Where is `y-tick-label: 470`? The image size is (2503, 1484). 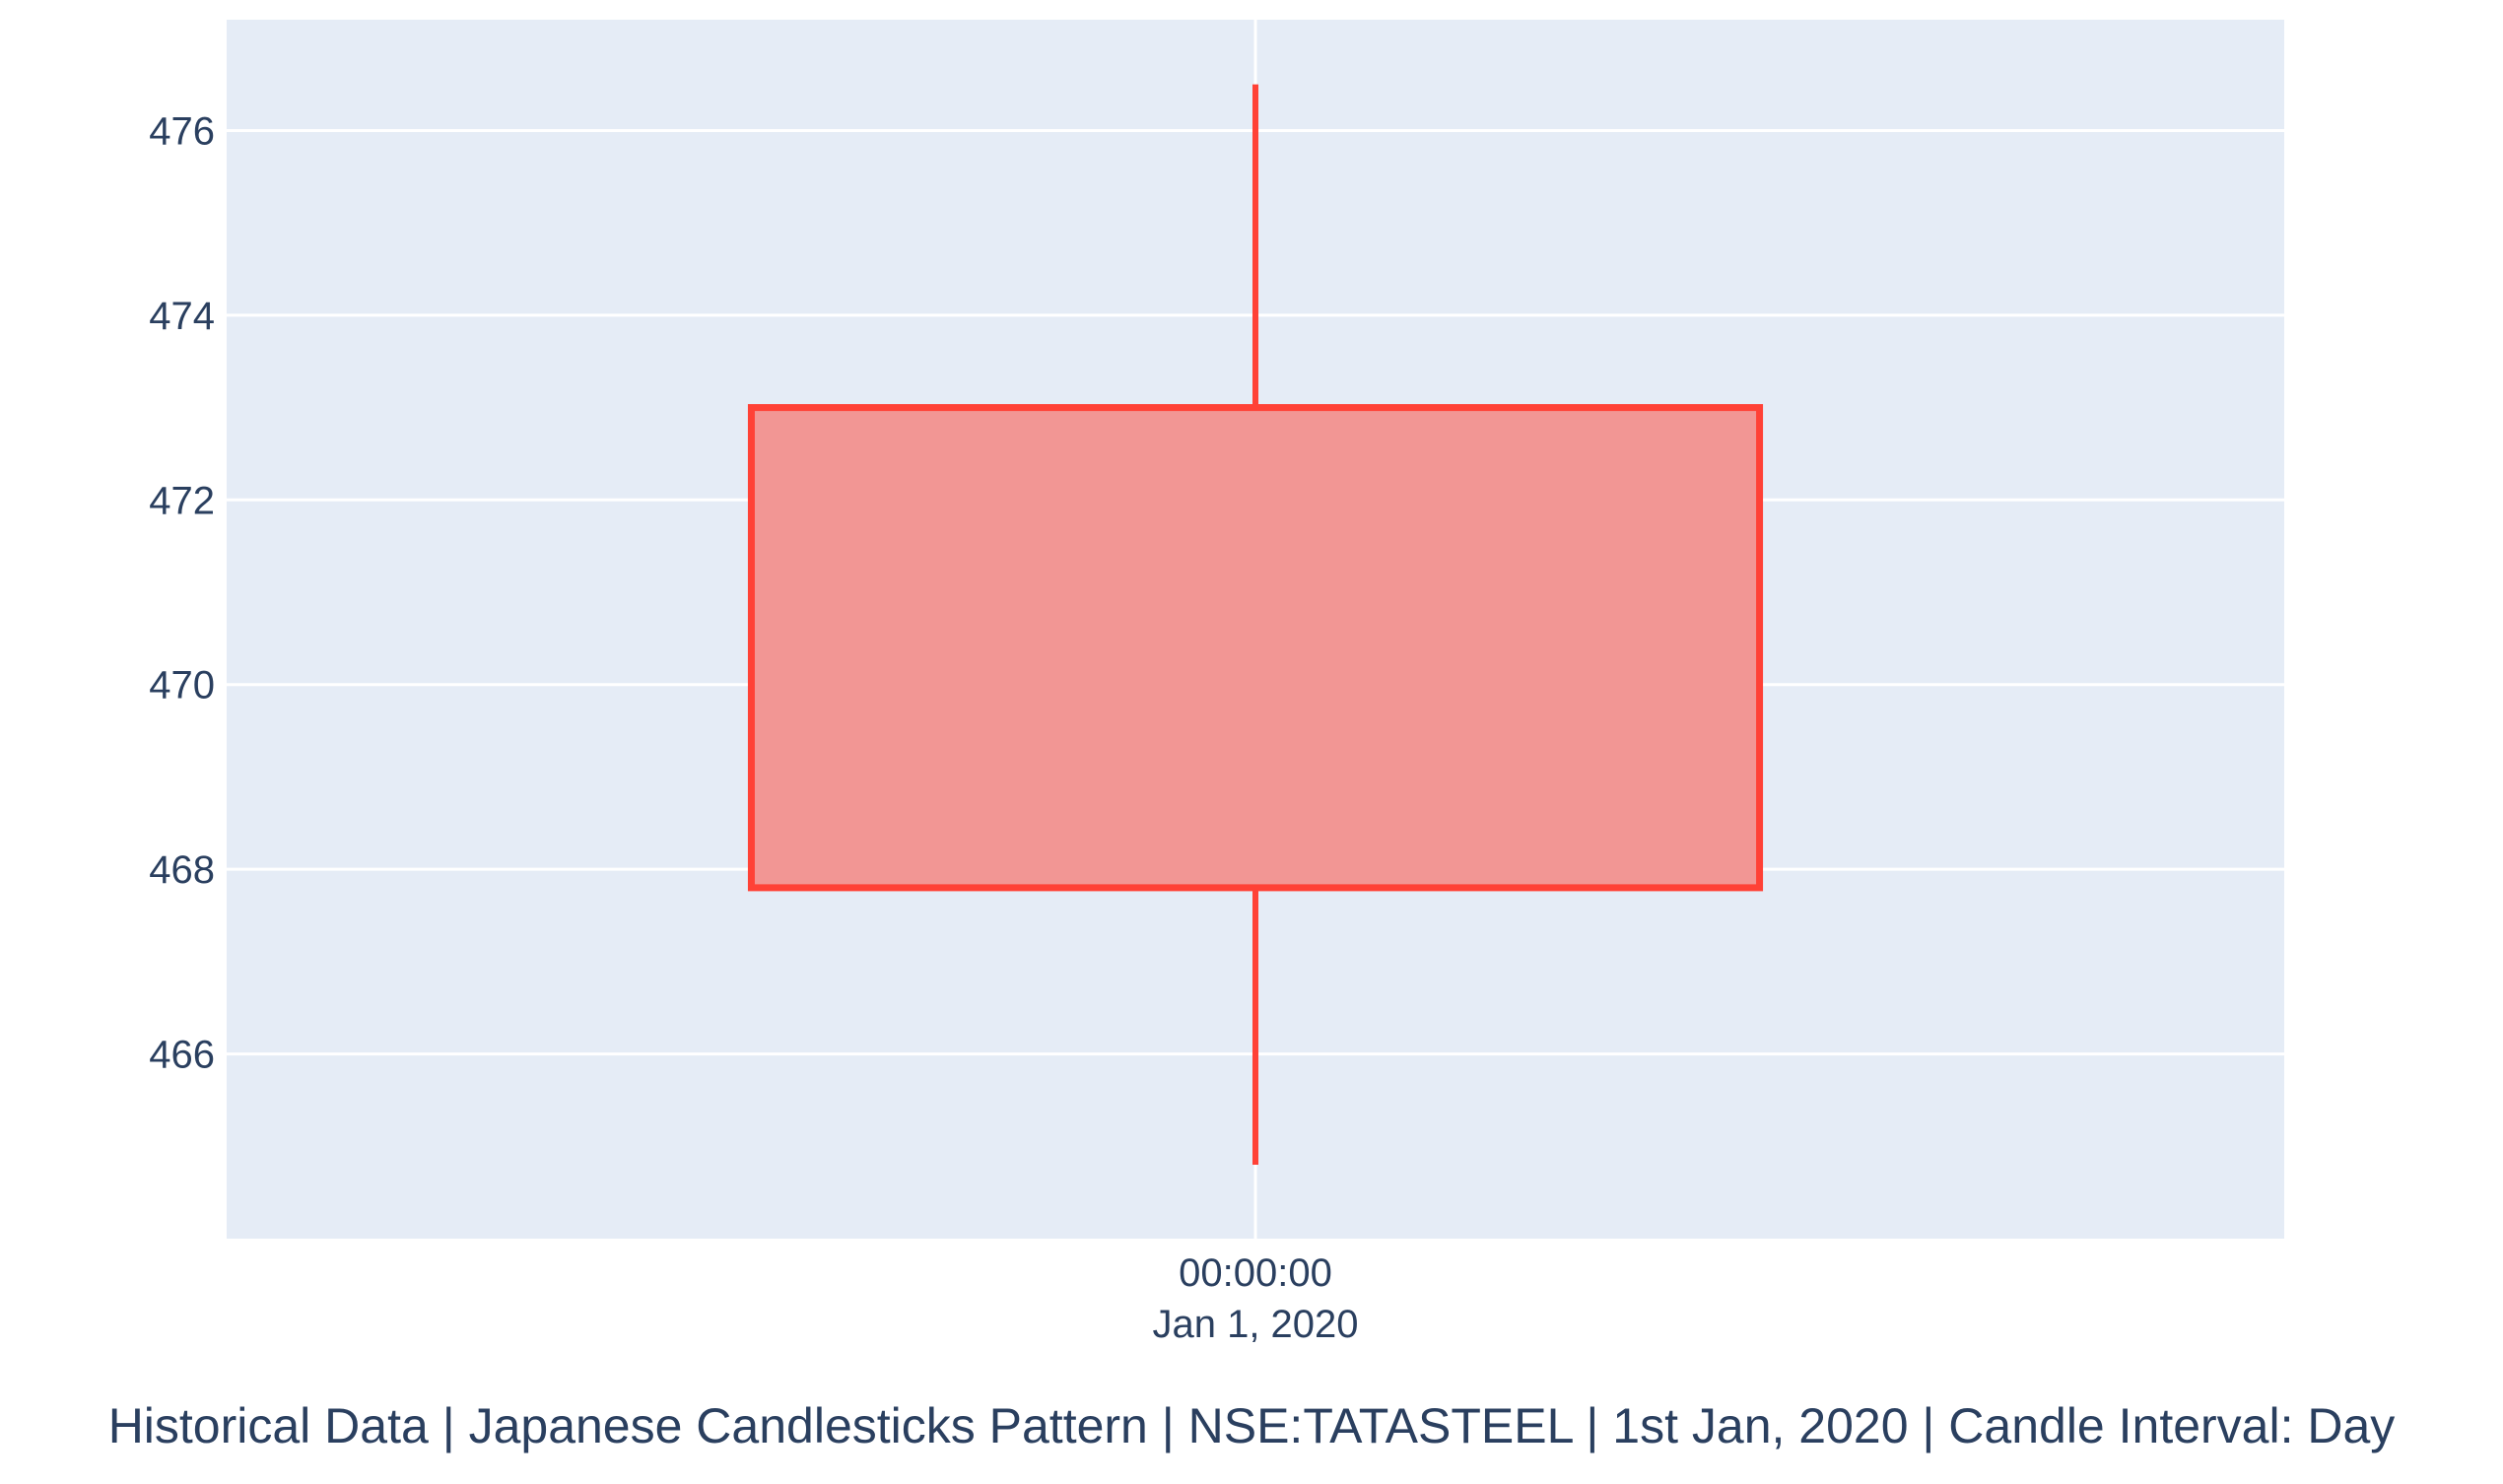
y-tick-label: 470 is located at coordinates (182, 686).